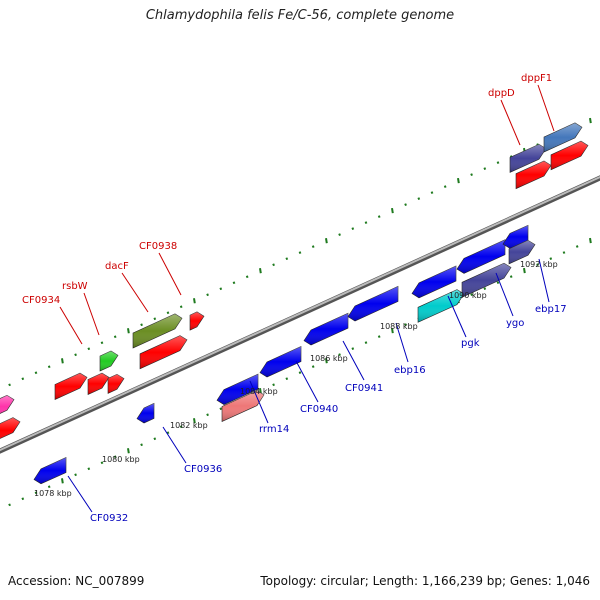 Image resolution: width=600 pixels, height=600 pixels. What do you see at coordinates (76, 581) in the screenshot?
I see `accession-text: Accession: NC_007899` at bounding box center [76, 581].